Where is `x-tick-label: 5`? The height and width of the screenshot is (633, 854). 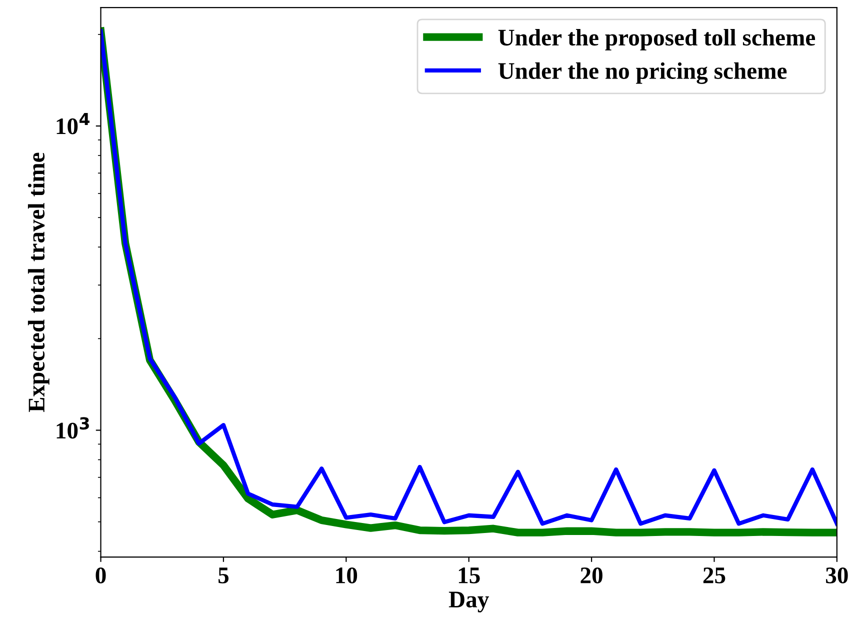
x-tick-label: 5 is located at coordinates (223, 576).